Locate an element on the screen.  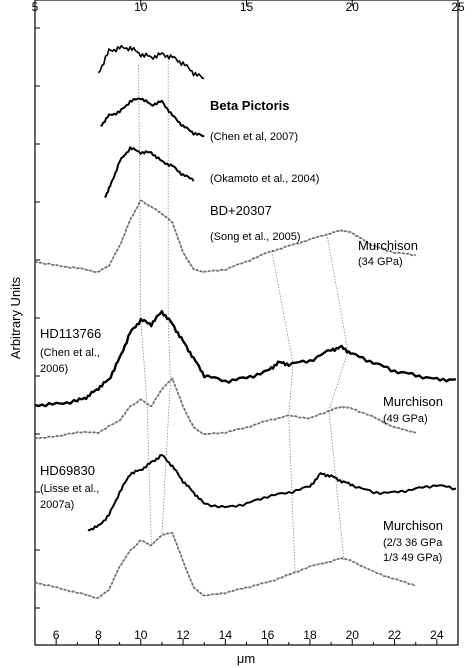
annotation-murchison-49-line-2: (49 GPa) is located at coordinates (405, 419).